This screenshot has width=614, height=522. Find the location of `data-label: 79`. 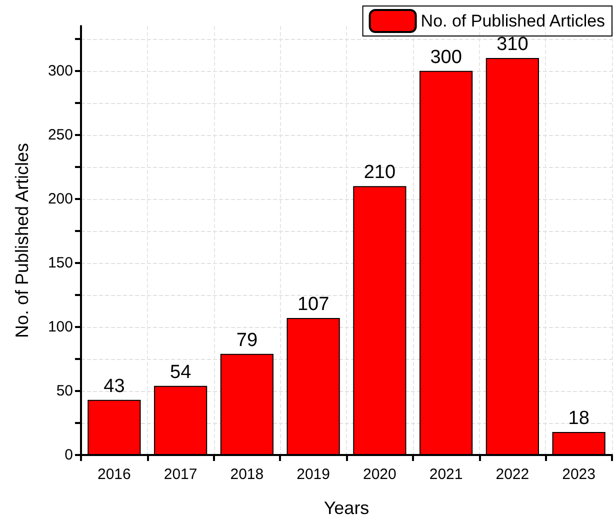

data-label: 79 is located at coordinates (247, 340).